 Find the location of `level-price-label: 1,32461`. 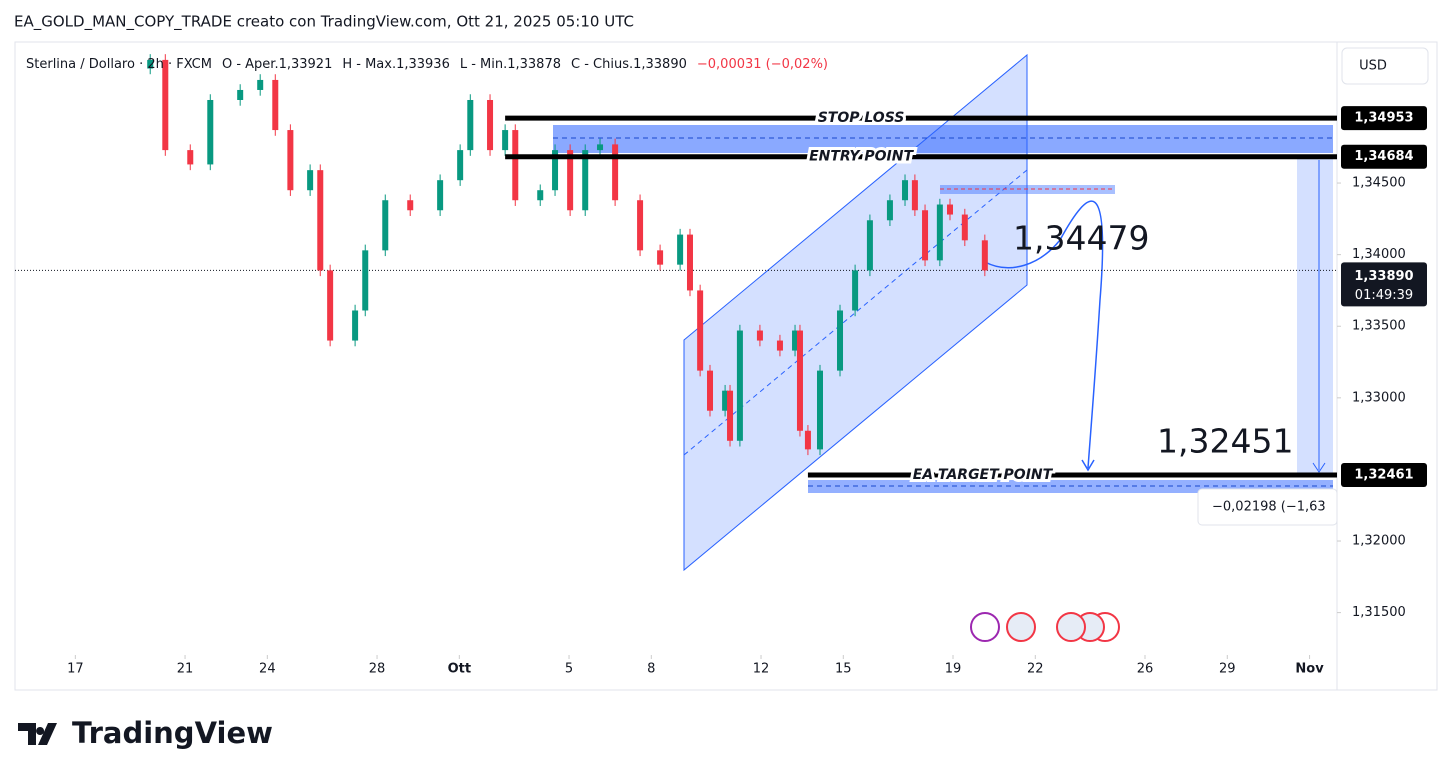

level-price-label: 1,32461 is located at coordinates (1383, 475).